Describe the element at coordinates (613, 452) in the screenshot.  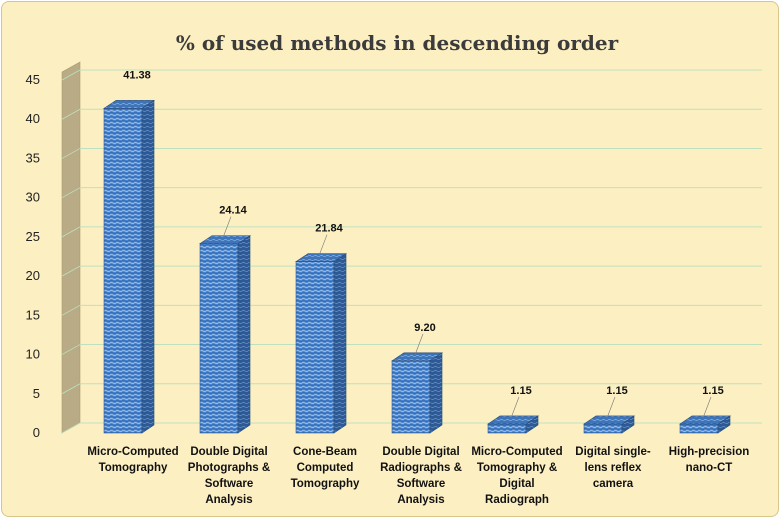
I see `x-category-label-line: Digital single-` at that location.